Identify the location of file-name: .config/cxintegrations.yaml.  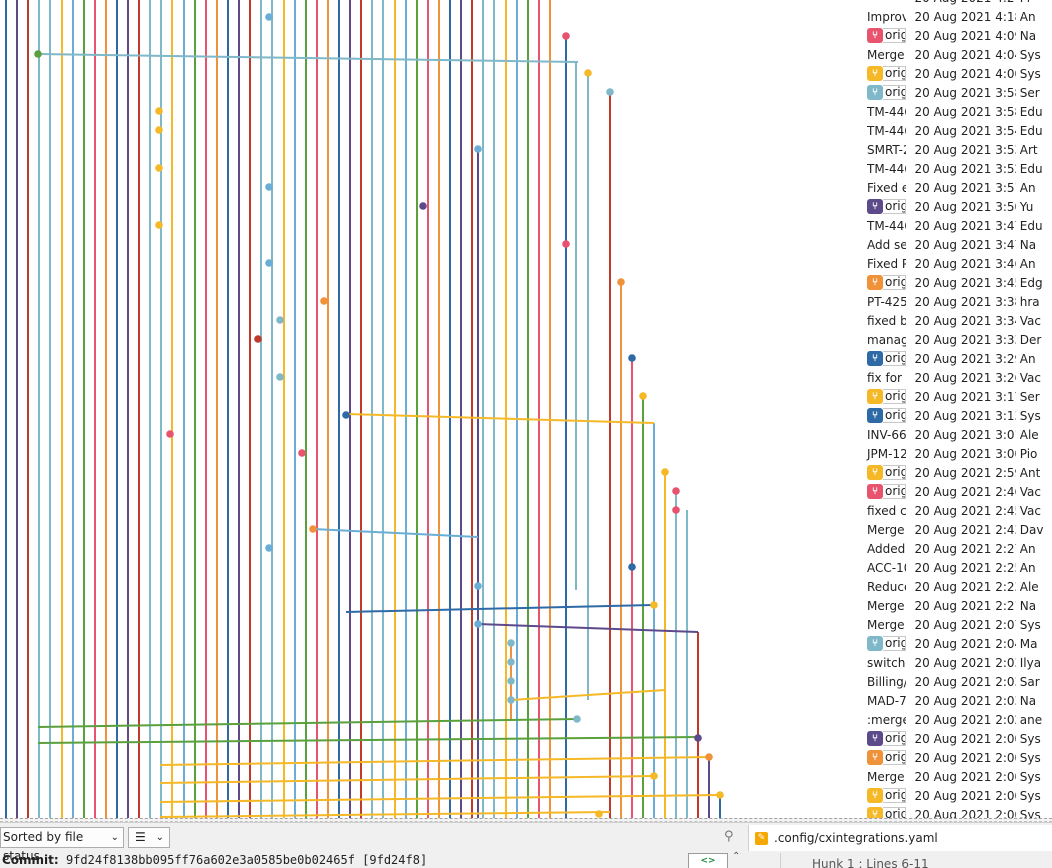
(856, 838).